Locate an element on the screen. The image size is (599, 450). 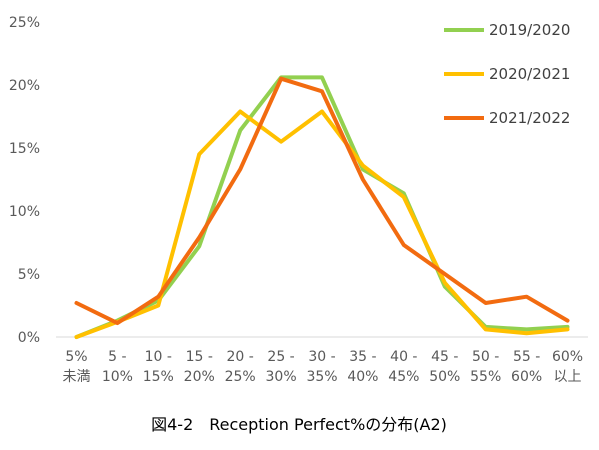
x-tick-label: 25 -30% is located at coordinates (281, 367).